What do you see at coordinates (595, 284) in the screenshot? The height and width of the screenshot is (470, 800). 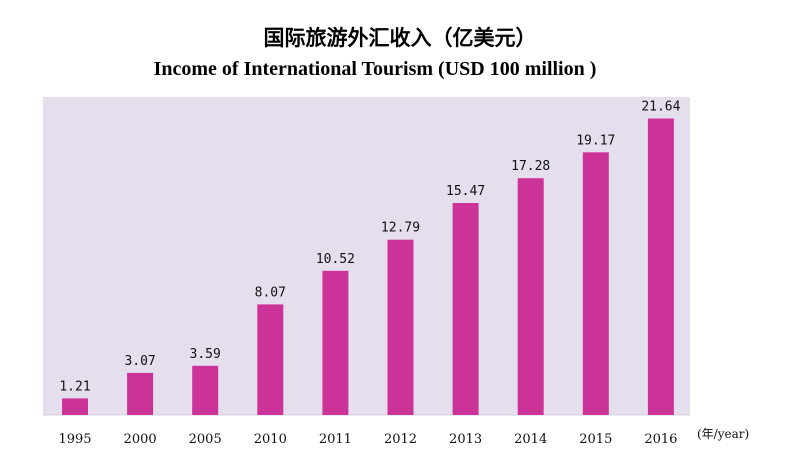 I see `bar-2015` at bounding box center [595, 284].